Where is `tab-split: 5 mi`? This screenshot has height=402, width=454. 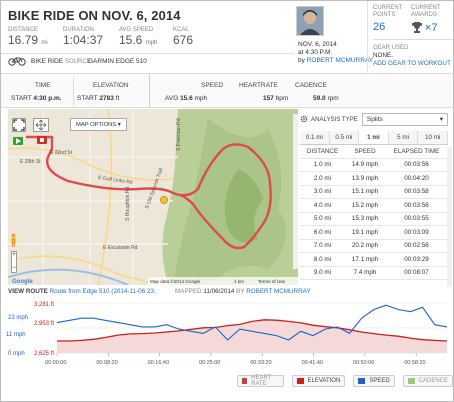
tab-split: 5 mi is located at coordinates (403, 137).